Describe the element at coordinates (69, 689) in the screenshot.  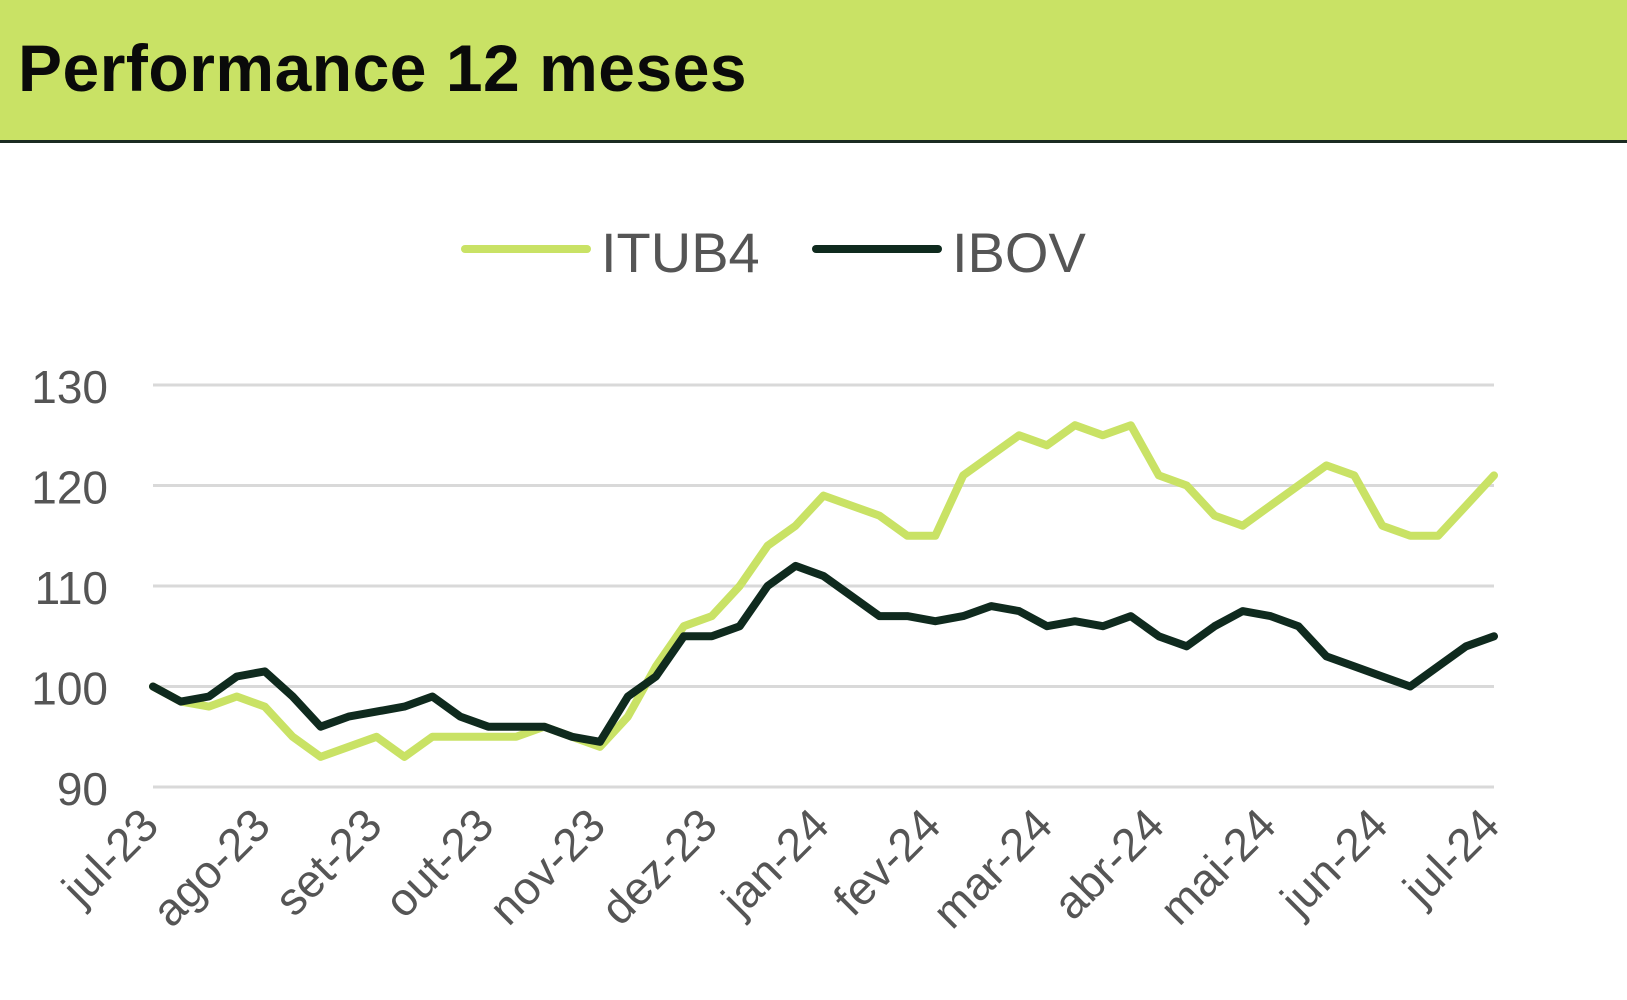
I see `y-tick-label: 100` at that location.